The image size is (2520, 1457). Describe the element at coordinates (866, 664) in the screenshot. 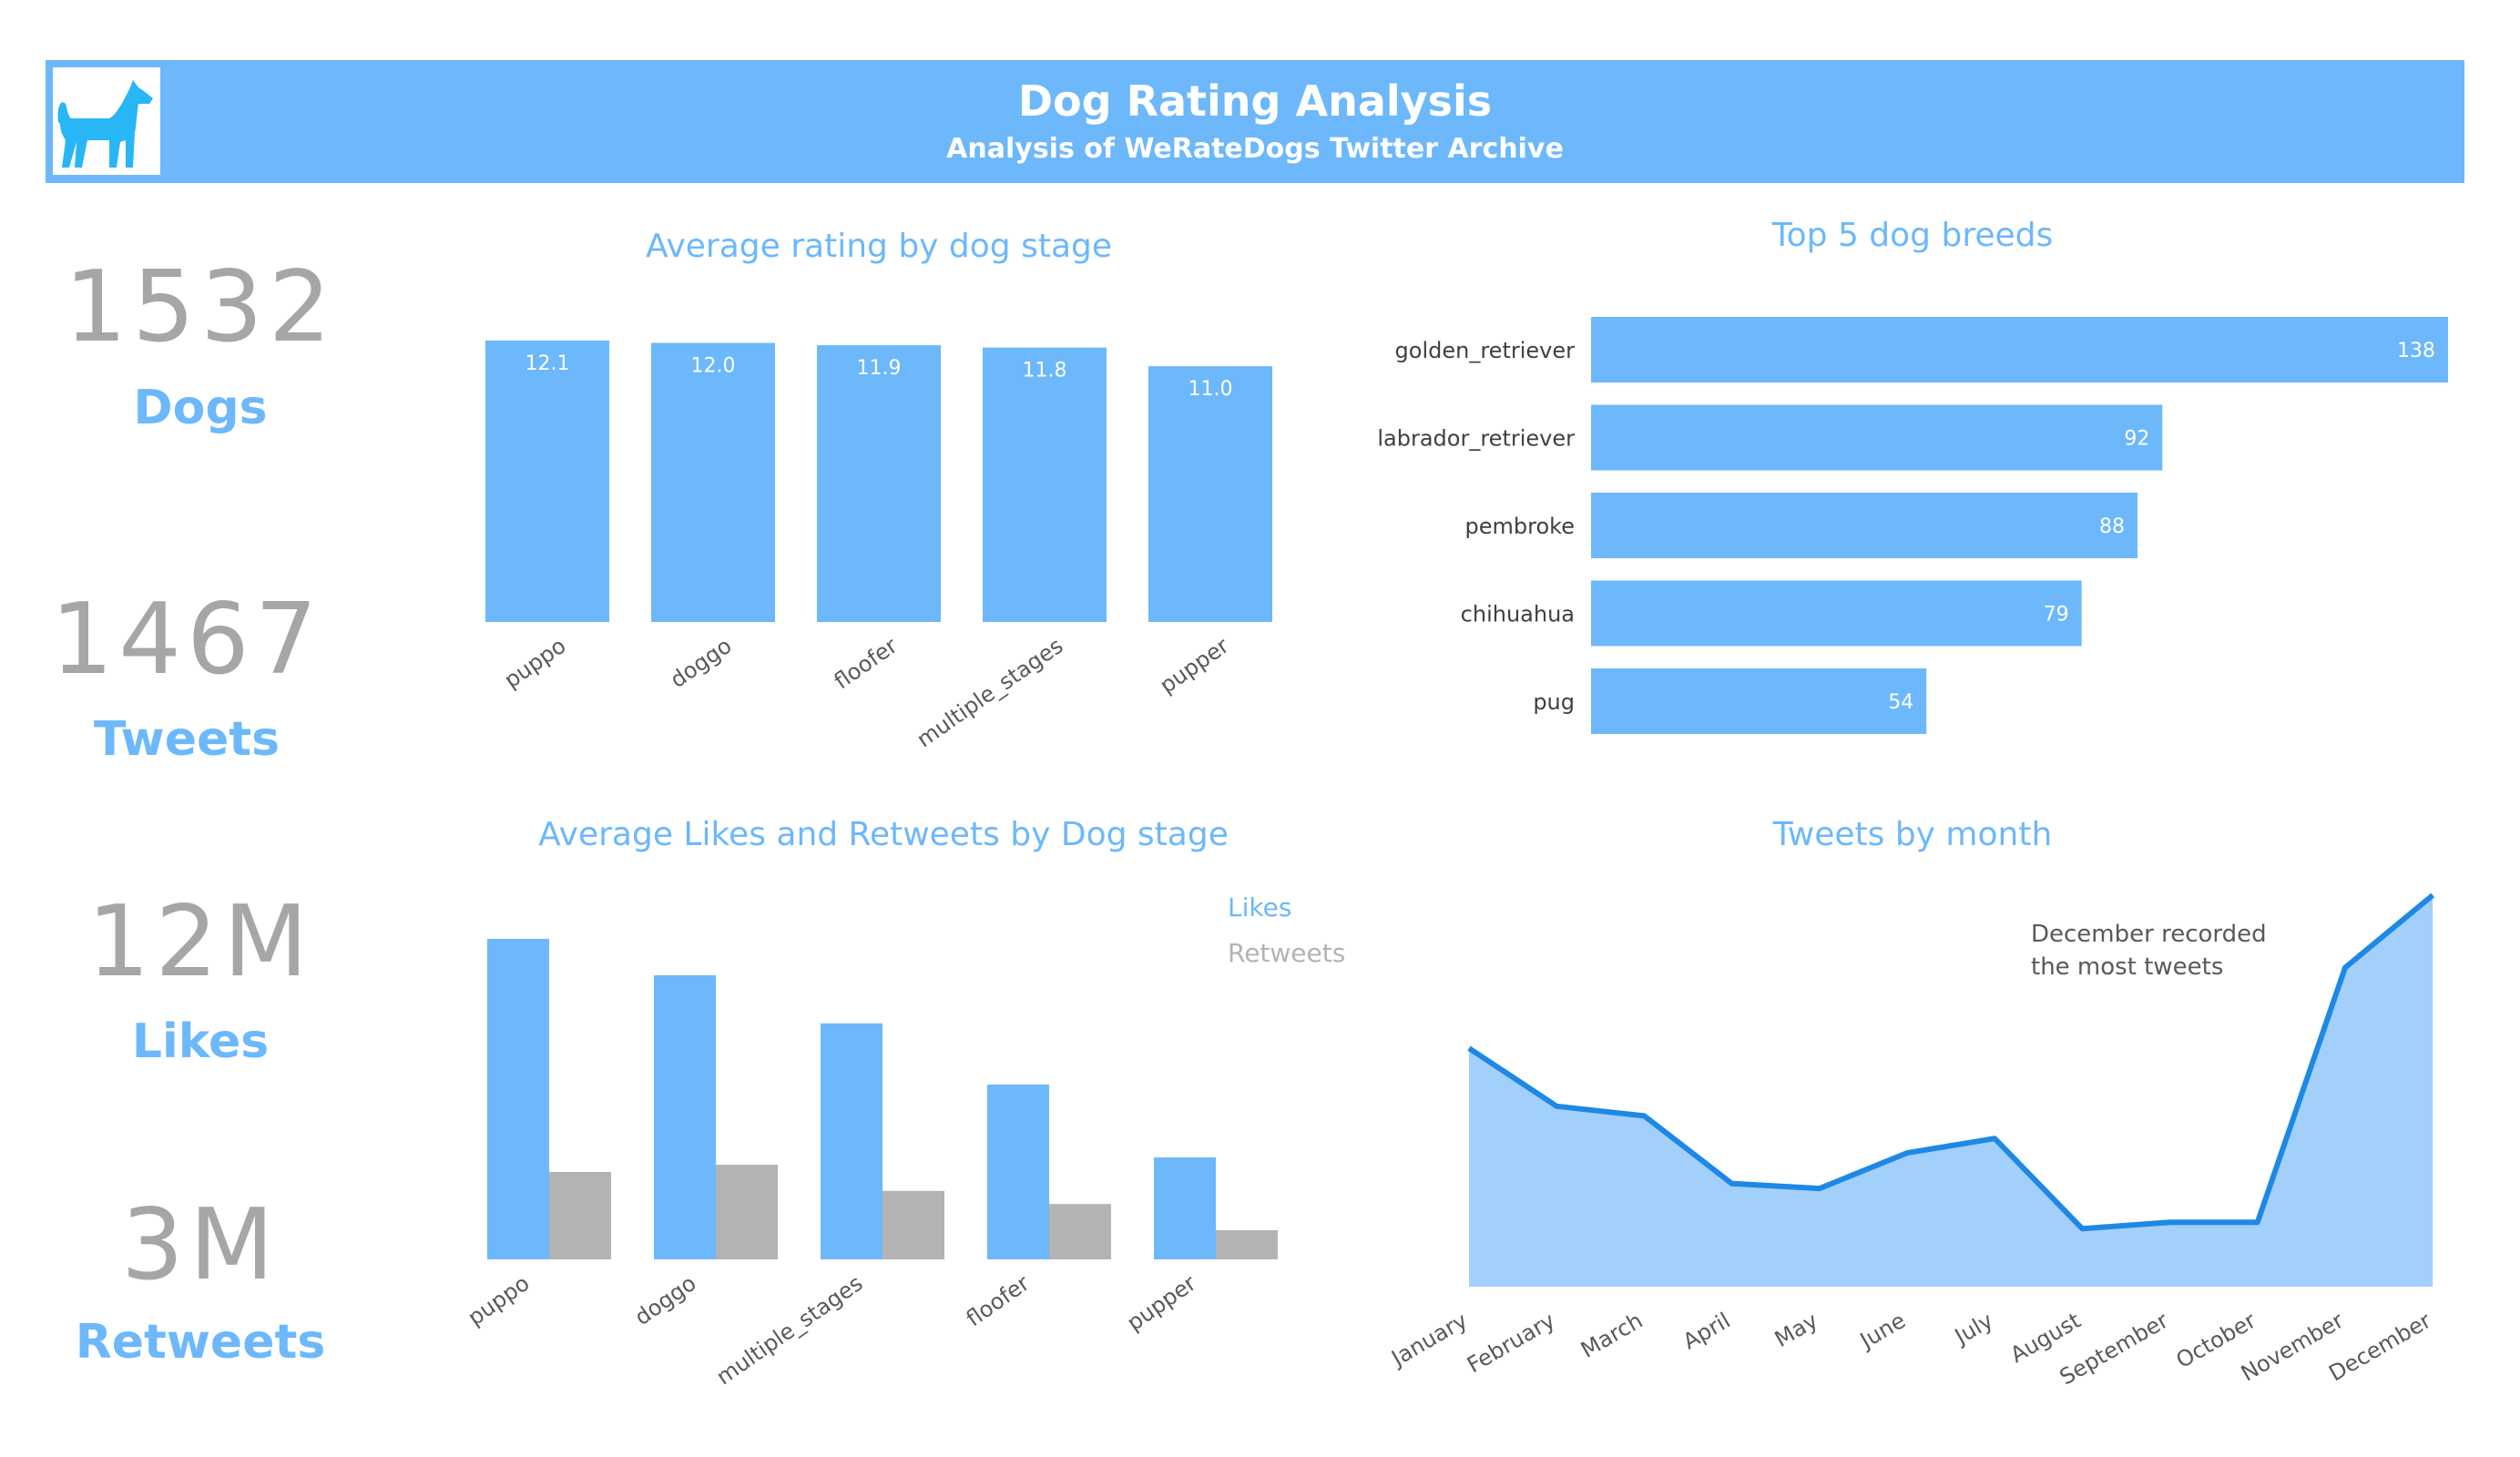

I see `rating-x-tick-label: floofer` at that location.